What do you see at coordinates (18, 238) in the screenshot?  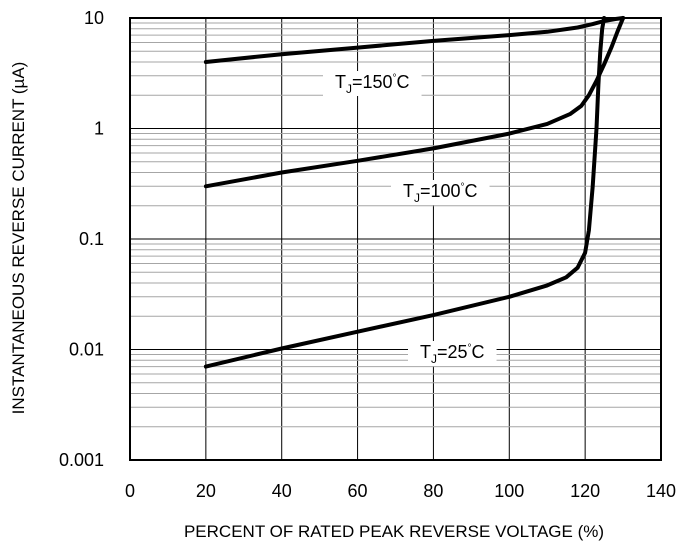 I see `y-axis-title: INSTANTANEOUS REVERSE CURRENT (µA)` at bounding box center [18, 238].